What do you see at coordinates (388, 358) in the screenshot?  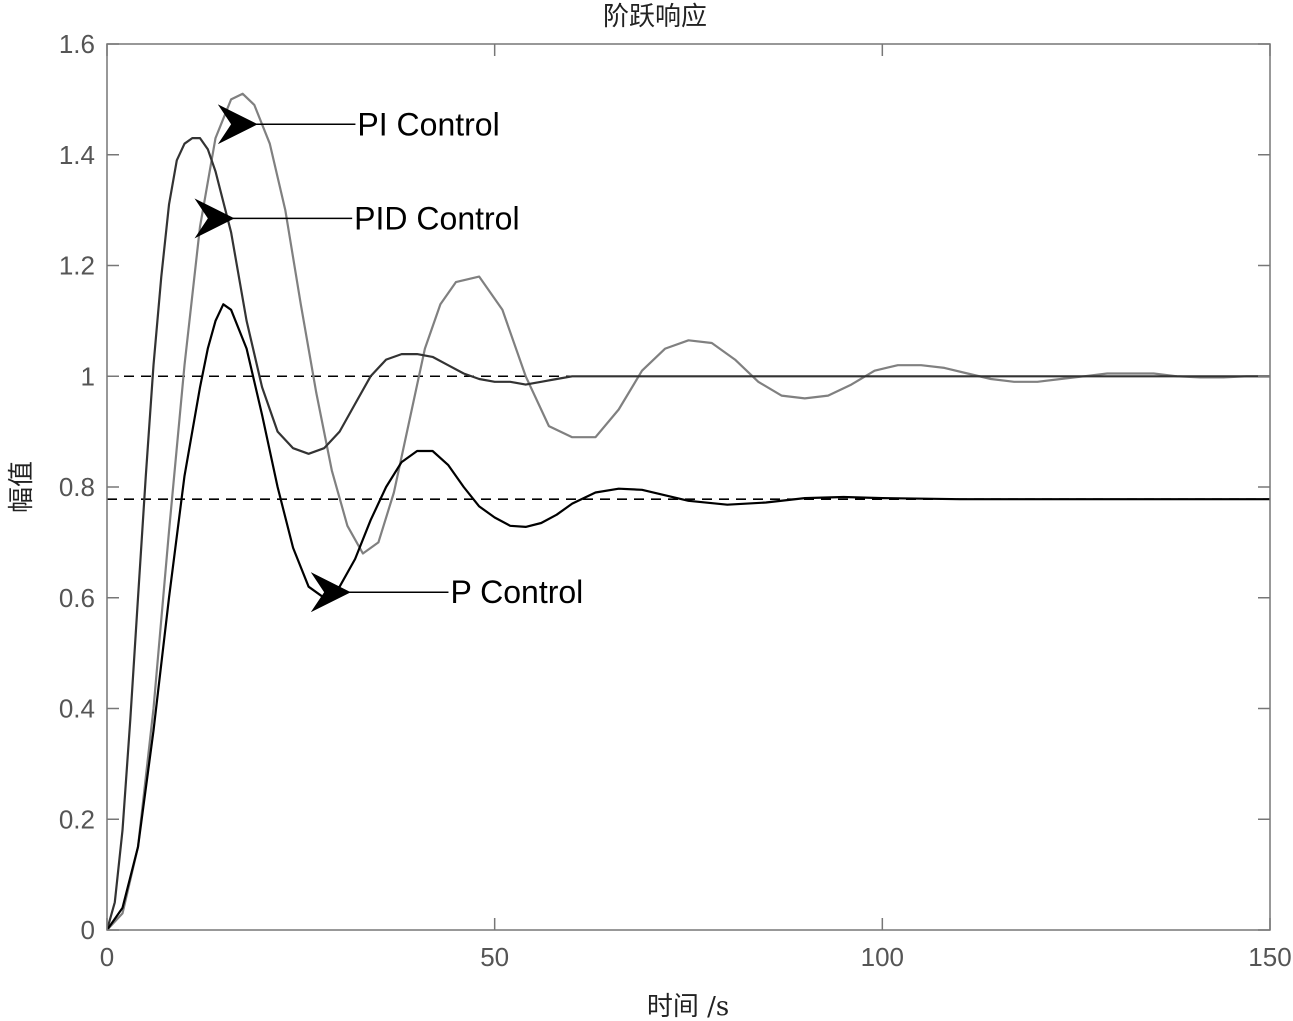 I see `annotations: PI Control PID Control P Control` at bounding box center [388, 358].